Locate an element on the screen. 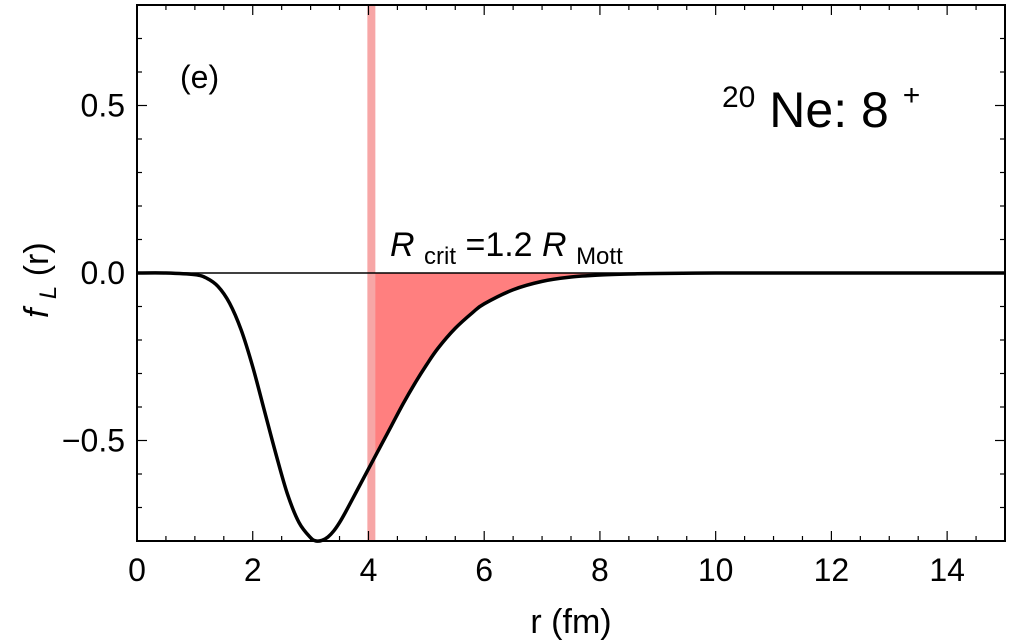  y-axis-label-suffix: (r) is located at coordinates (37, 259).